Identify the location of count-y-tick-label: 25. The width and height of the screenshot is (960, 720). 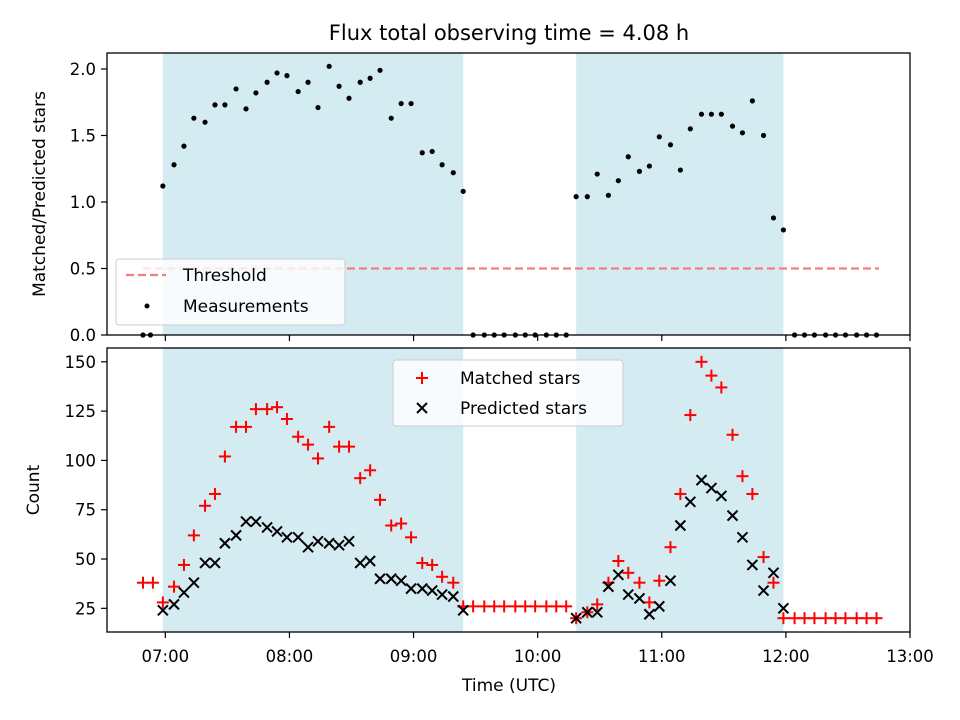
(85, 608).